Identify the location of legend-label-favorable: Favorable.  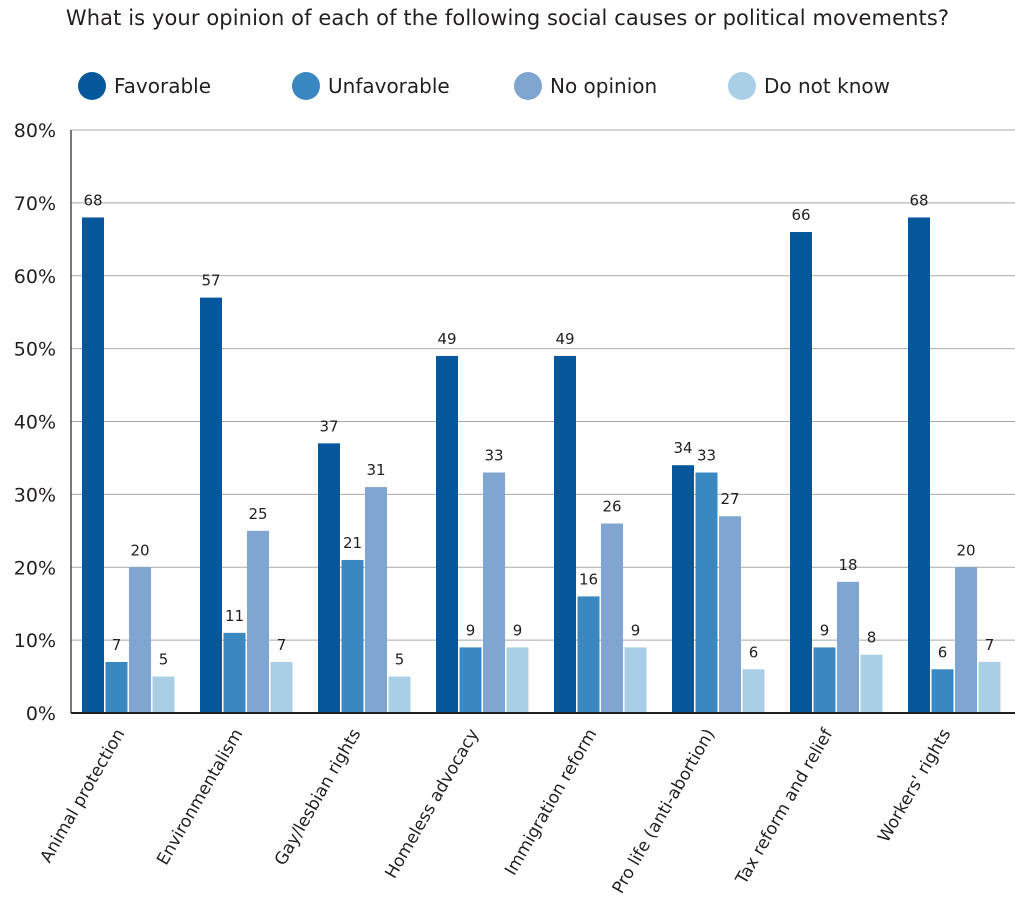
(163, 86).